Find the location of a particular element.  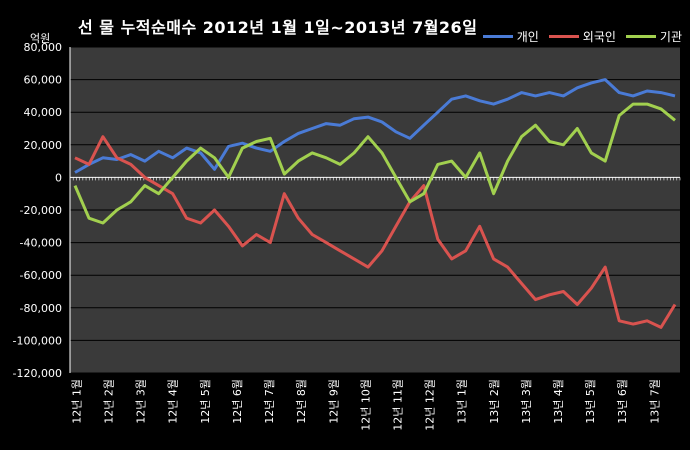

x-tick-label: 12년 2월 is located at coordinates (109, 401).